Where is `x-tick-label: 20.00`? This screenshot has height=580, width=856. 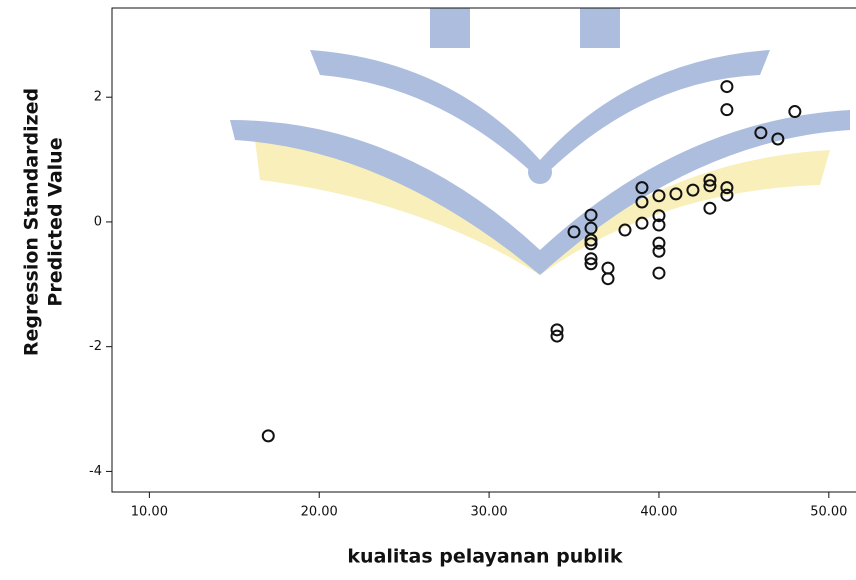 x-tick-label: 20.00 is located at coordinates (319, 512).